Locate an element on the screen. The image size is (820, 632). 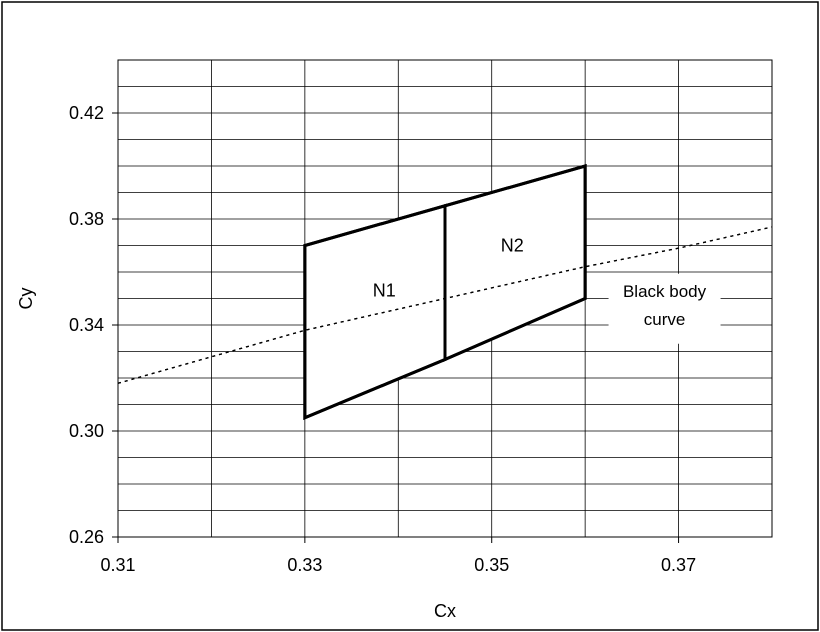
y-tick-label: 0.38 is located at coordinates (86, 219).